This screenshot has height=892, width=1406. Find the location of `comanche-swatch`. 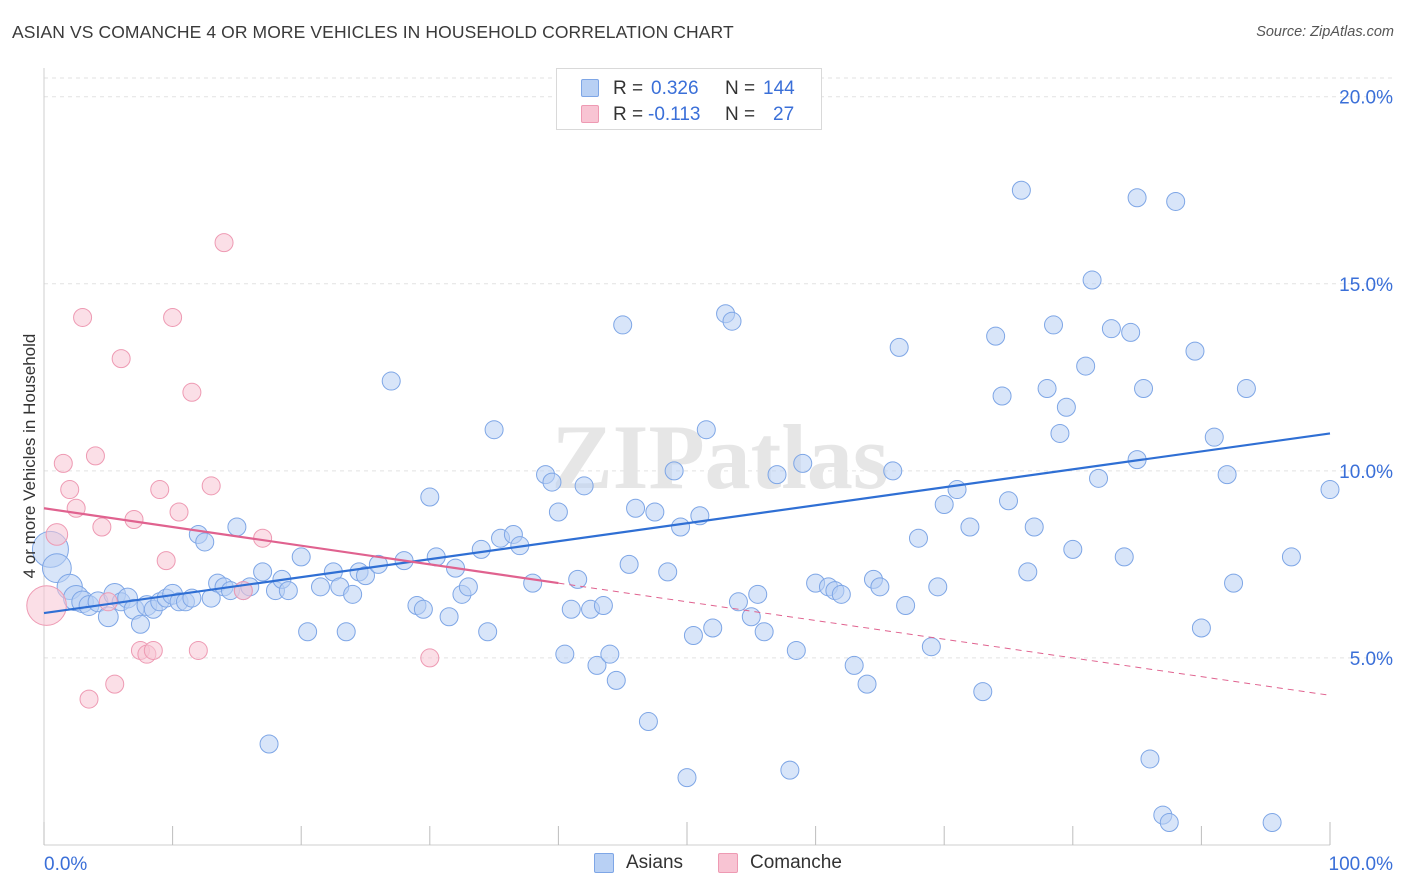

comanche-swatch is located at coordinates (590, 114).